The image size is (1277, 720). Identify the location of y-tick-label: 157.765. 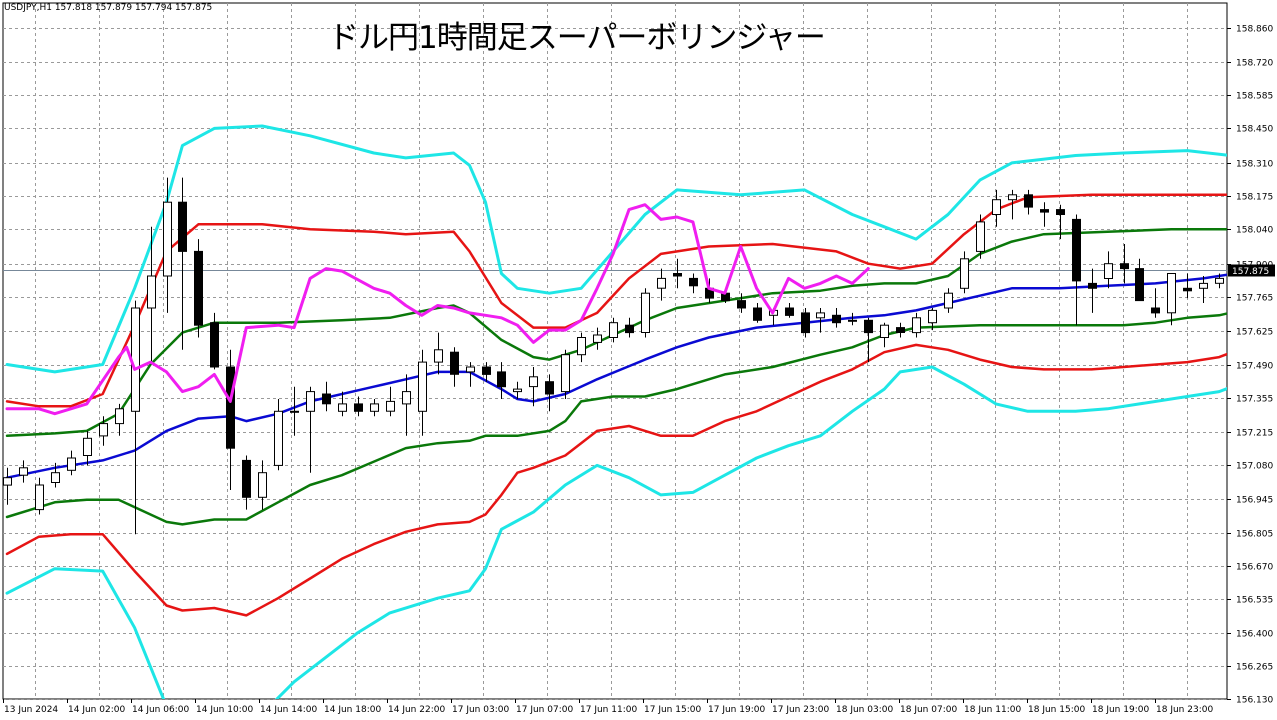
(1254, 299).